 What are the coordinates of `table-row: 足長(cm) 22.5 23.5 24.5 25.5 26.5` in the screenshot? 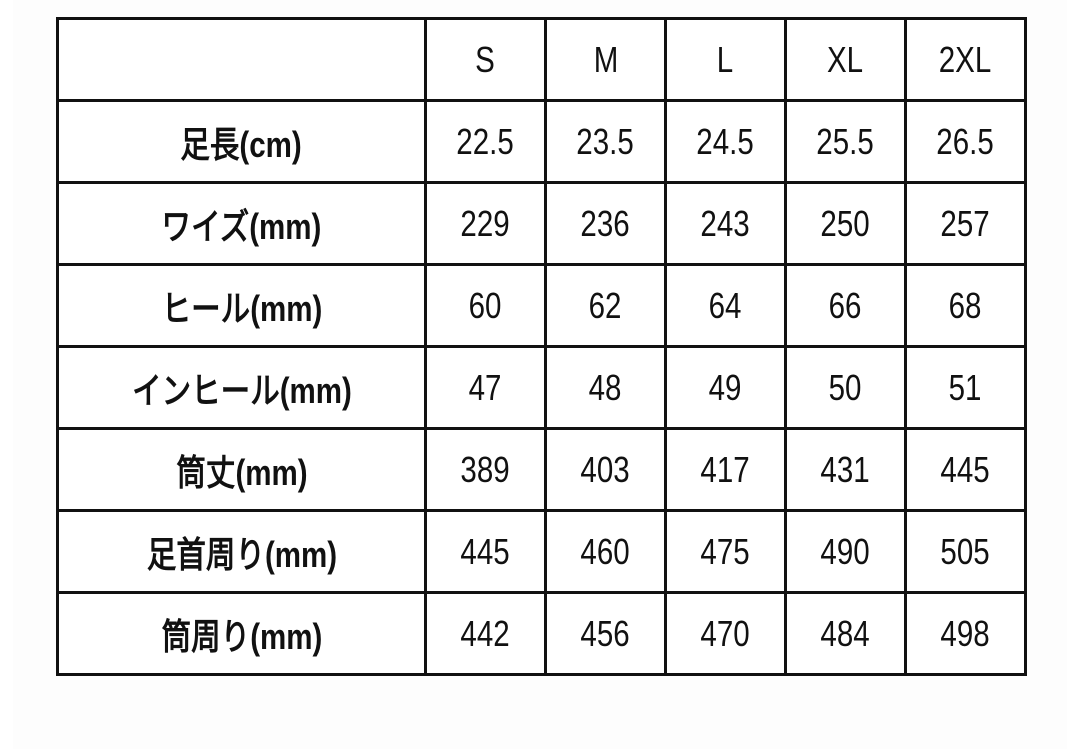 It's located at (541, 141).